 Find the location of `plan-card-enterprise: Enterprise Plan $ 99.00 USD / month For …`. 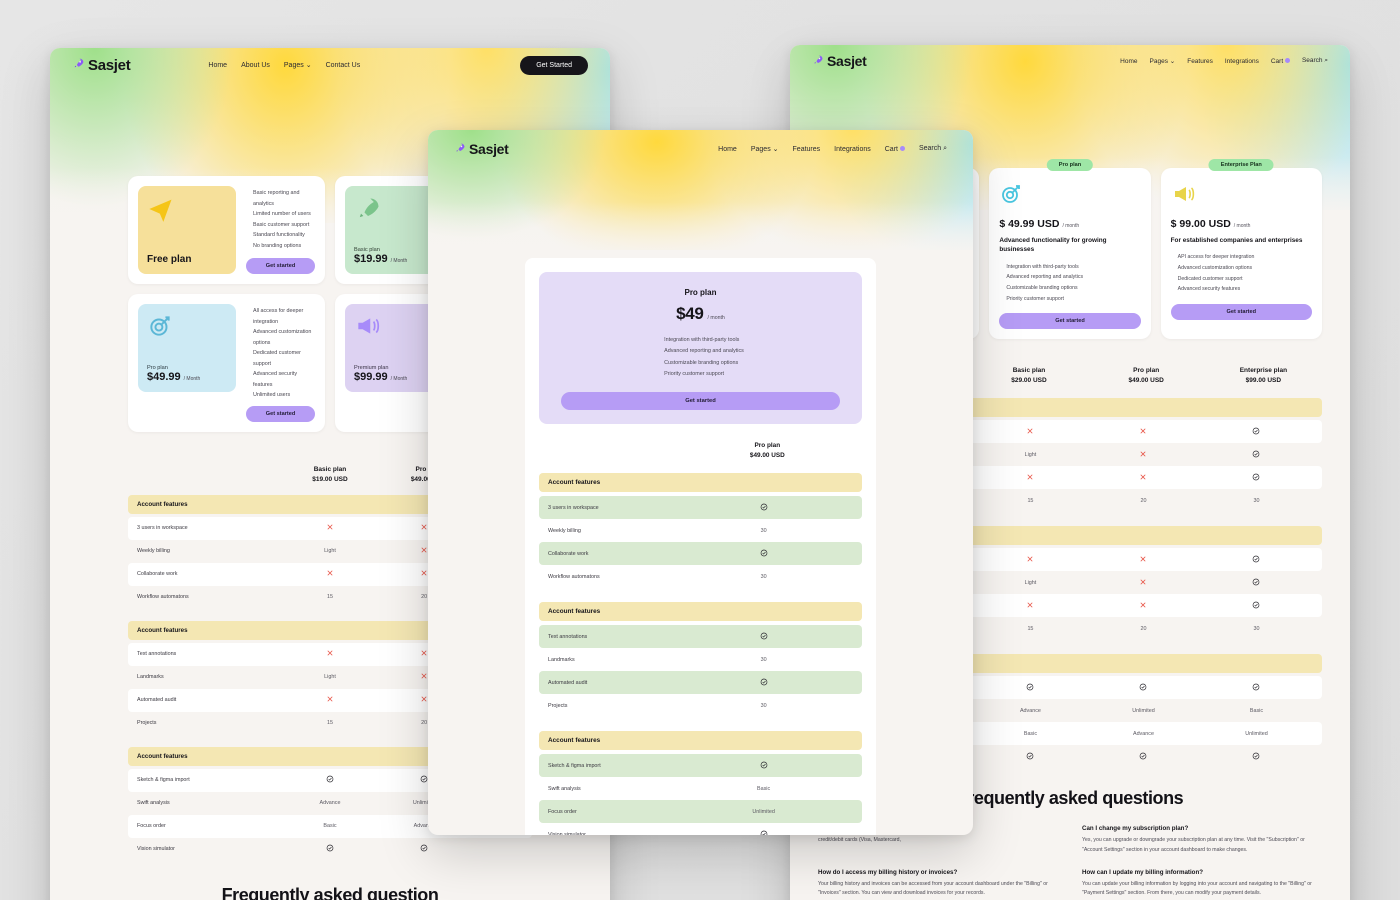

plan-card-enterprise: Enterprise Plan $ 99.00 USD / month For … is located at coordinates (1241, 249).